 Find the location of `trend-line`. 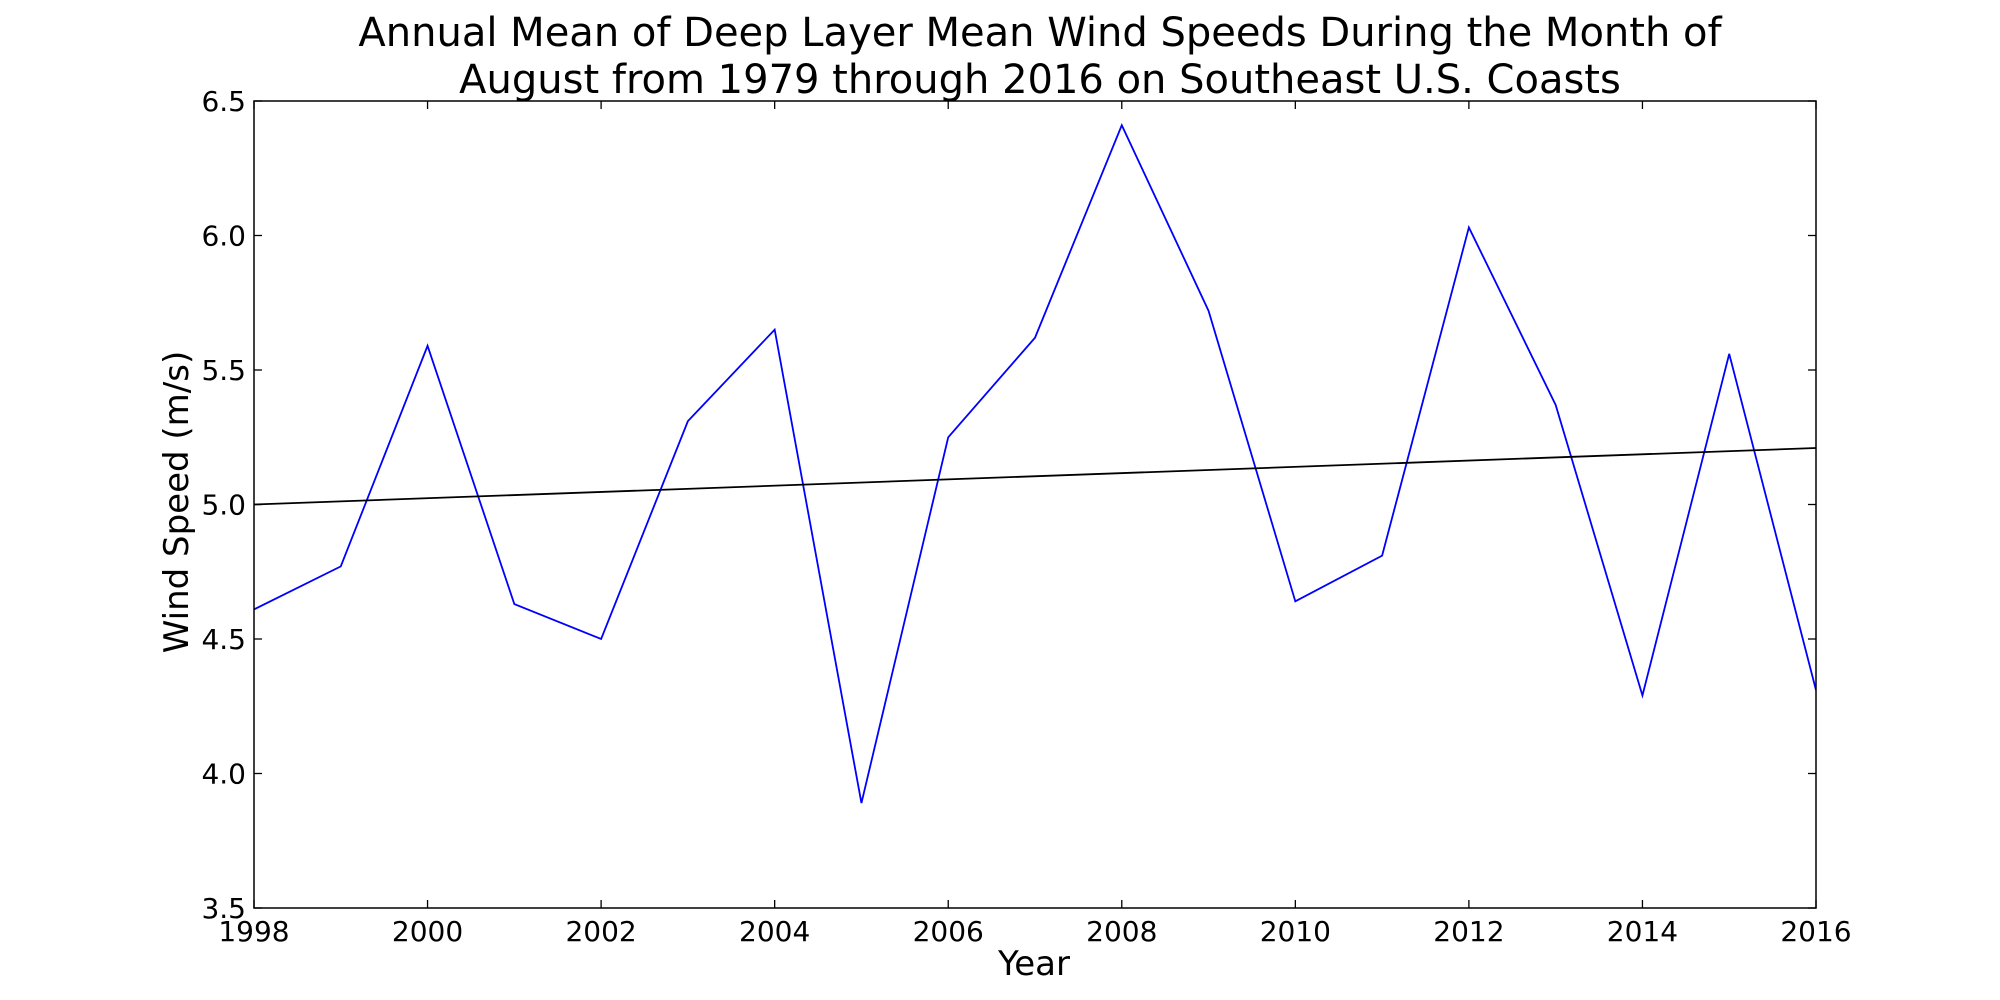

trend-line is located at coordinates (1035, 476).